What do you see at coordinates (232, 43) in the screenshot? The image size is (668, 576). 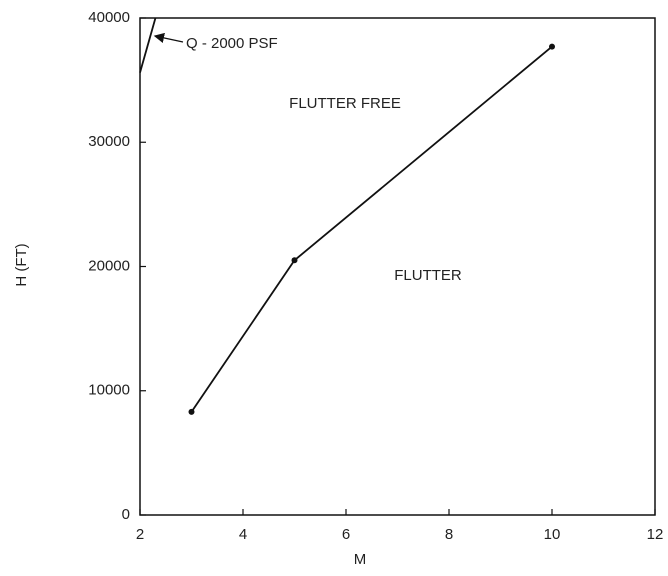 I see `annotation: Q - 2000 PSF` at bounding box center [232, 43].